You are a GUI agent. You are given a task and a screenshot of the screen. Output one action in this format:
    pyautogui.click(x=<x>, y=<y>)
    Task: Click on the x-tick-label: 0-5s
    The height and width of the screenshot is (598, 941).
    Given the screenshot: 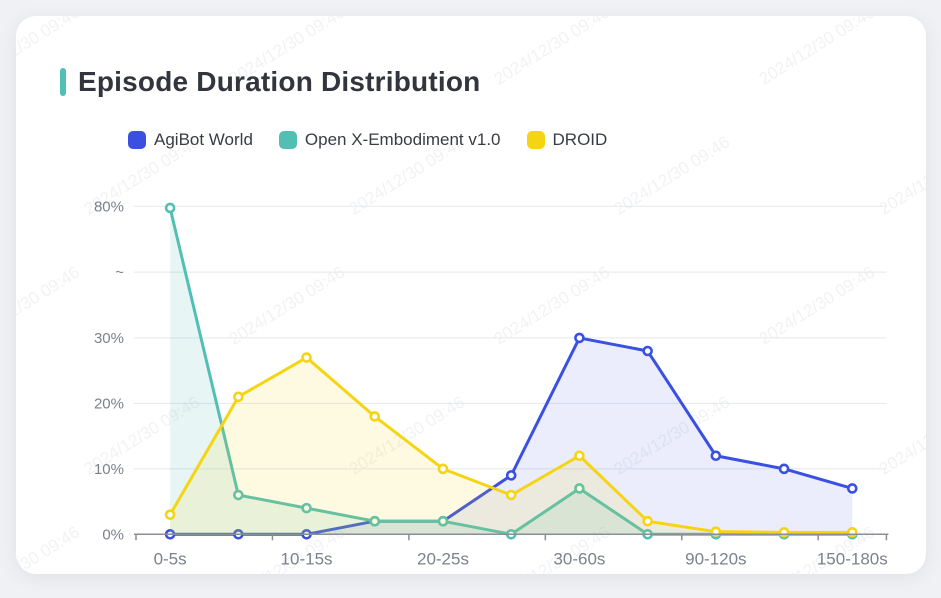 What is the action you would take?
    pyautogui.click(x=170, y=558)
    